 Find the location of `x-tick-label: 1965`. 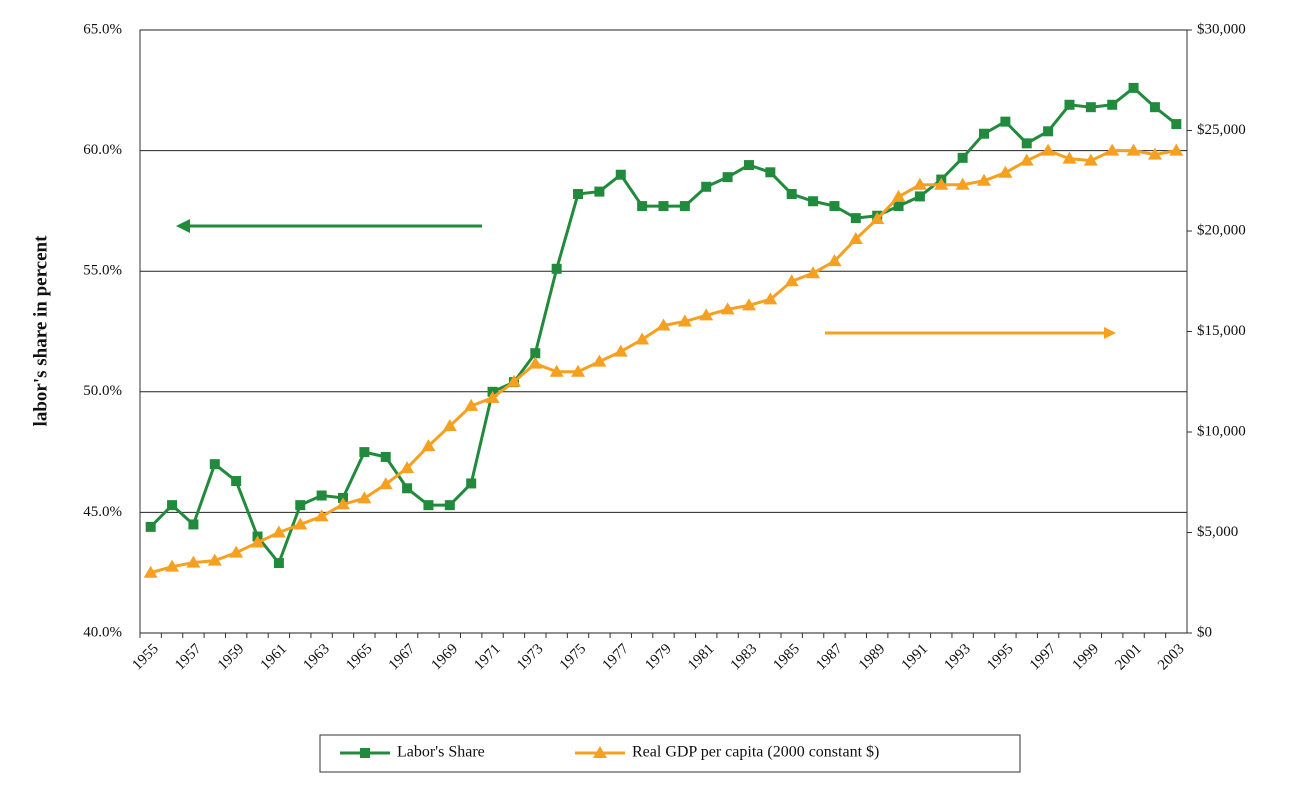

x-tick-label: 1965 is located at coordinates (359, 657).